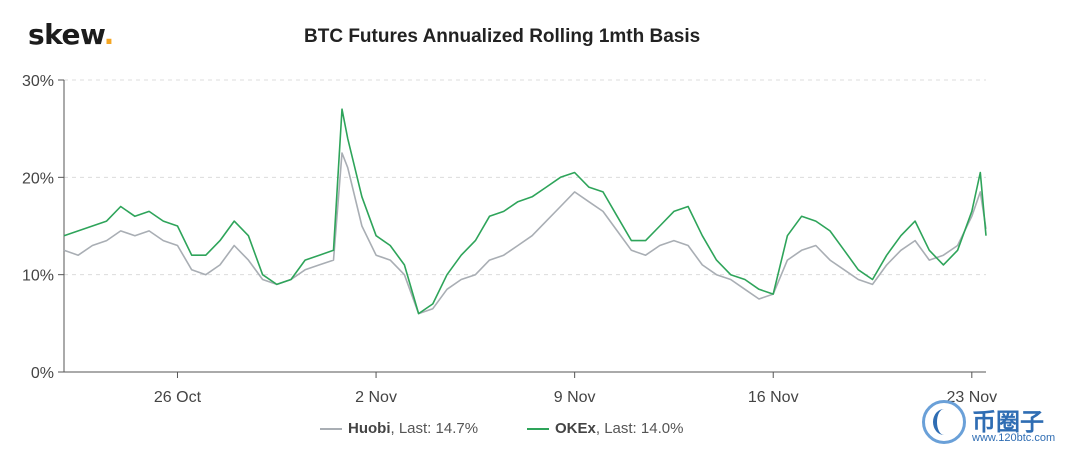 Image resolution: width=1068 pixels, height=450 pixels. Describe the element at coordinates (1008, 422) in the screenshot. I see `watermark-text: 币圈子` at that location.